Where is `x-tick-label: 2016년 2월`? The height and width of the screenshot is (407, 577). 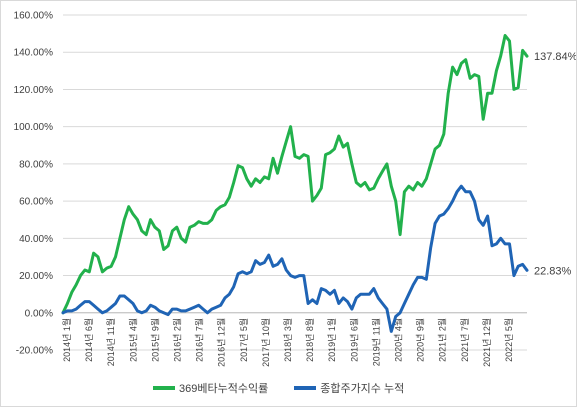 x-tick-label: 2016년 2월 is located at coordinates (176, 340).